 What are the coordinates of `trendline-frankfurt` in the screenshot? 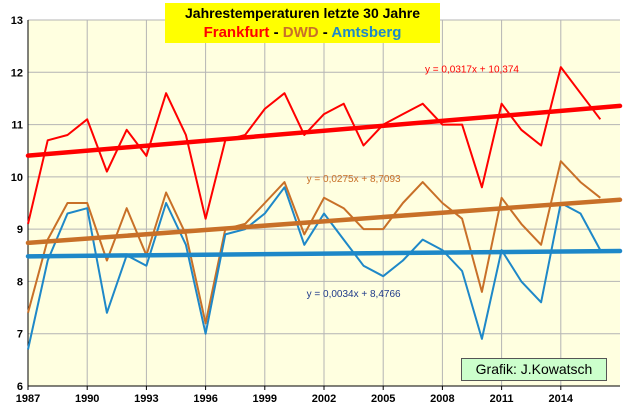 It's located at (324, 130).